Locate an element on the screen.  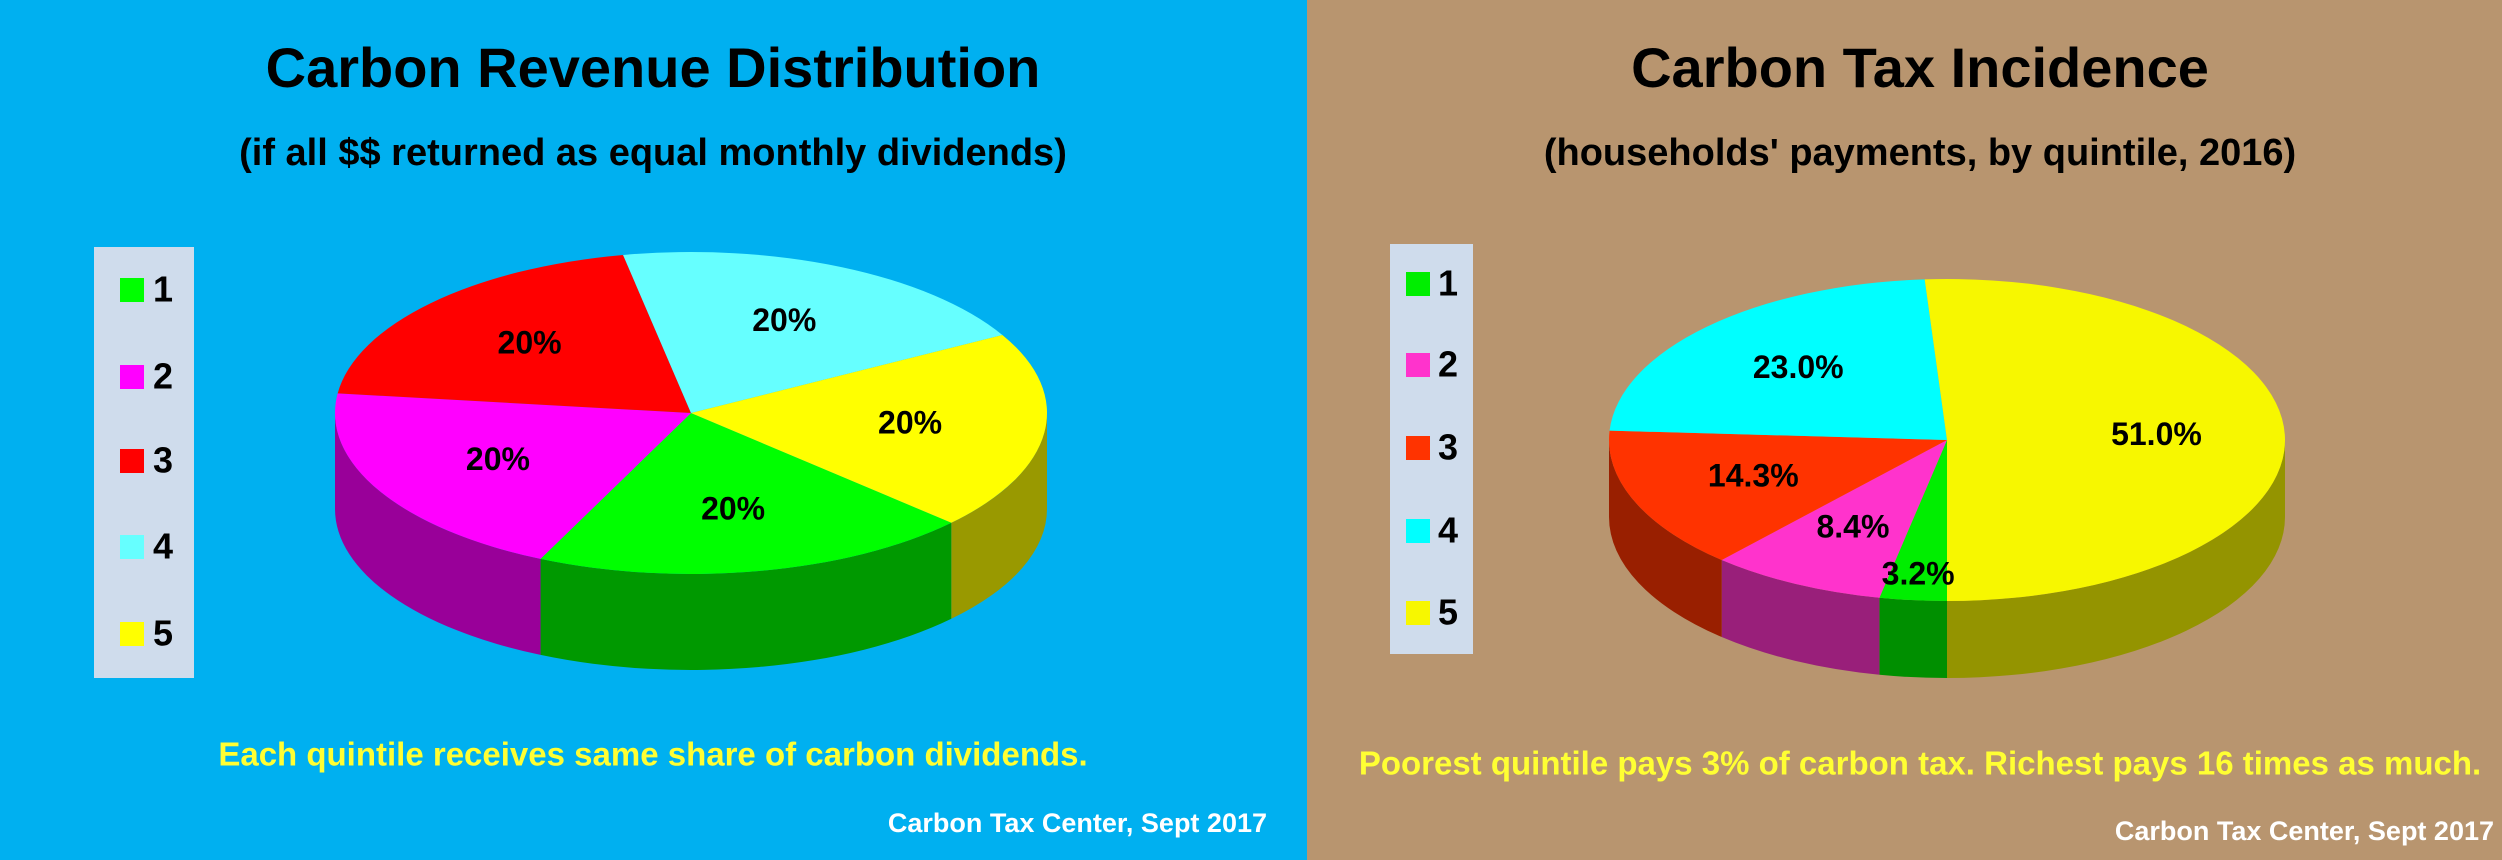
legend-box is located at coordinates (1431, 449).